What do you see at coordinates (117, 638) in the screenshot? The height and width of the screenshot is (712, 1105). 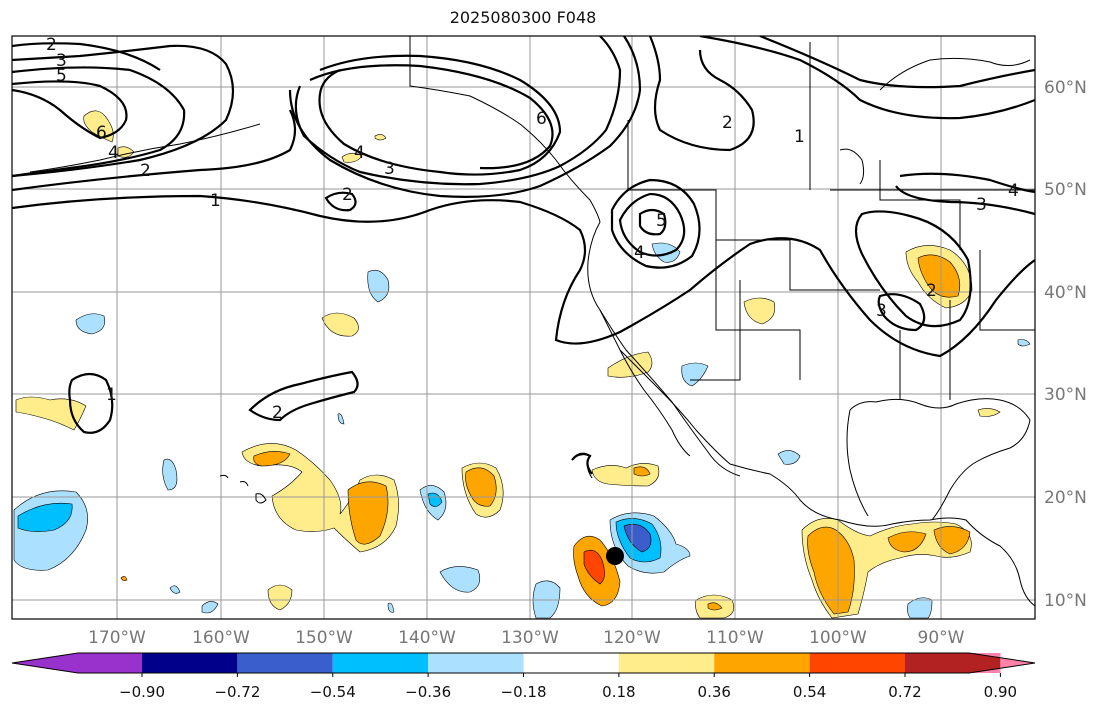 I see `lon-label: 170°W` at bounding box center [117, 638].